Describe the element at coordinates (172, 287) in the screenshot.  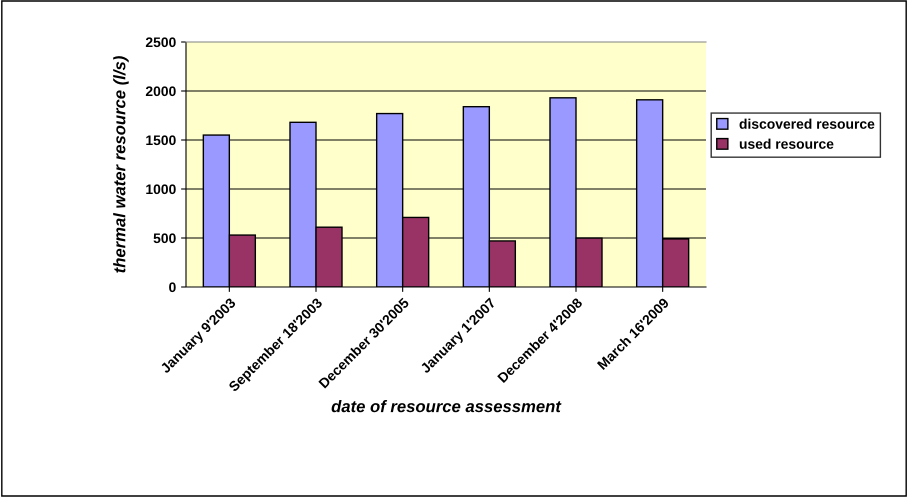
I see `y-tick-label: 0` at that location.